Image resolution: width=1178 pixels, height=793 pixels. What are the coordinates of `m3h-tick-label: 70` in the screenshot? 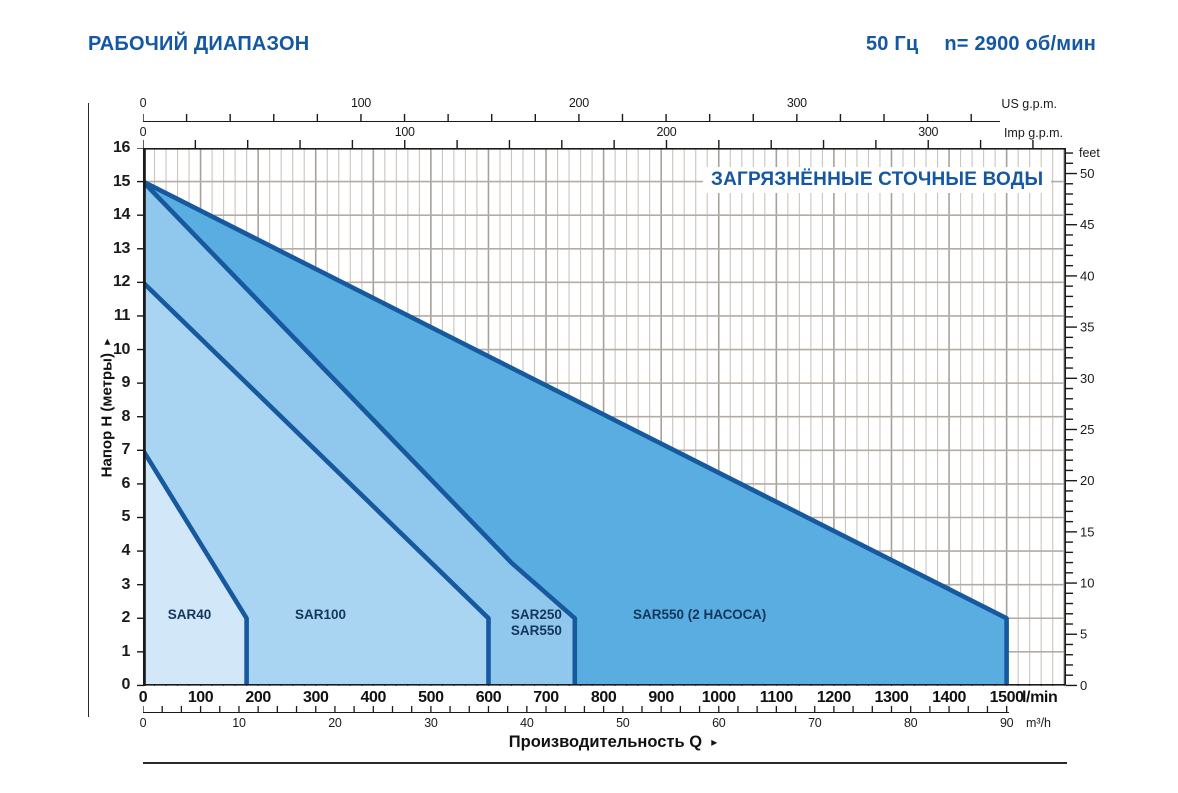 It's located at (815, 723).